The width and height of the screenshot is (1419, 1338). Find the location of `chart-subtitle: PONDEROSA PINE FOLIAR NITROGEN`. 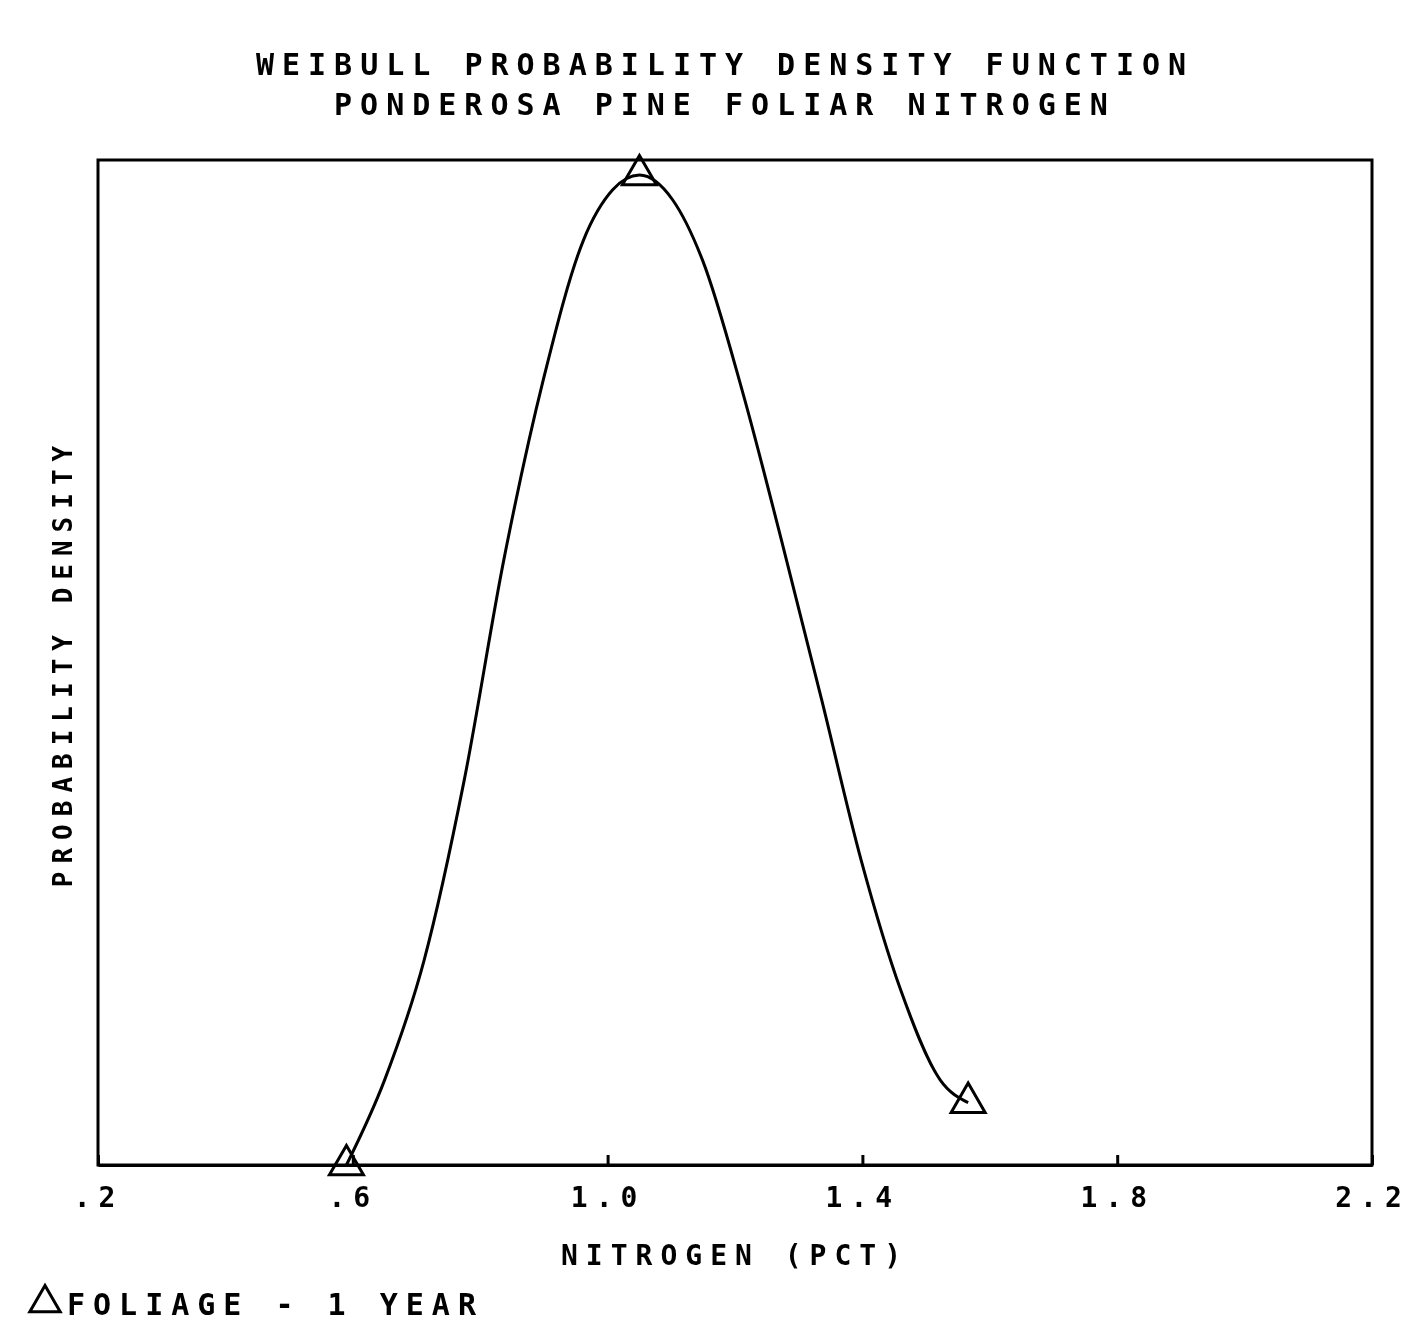

chart-subtitle: PONDEROSA PINE FOLIAR NITROGEN is located at coordinates (725, 104).